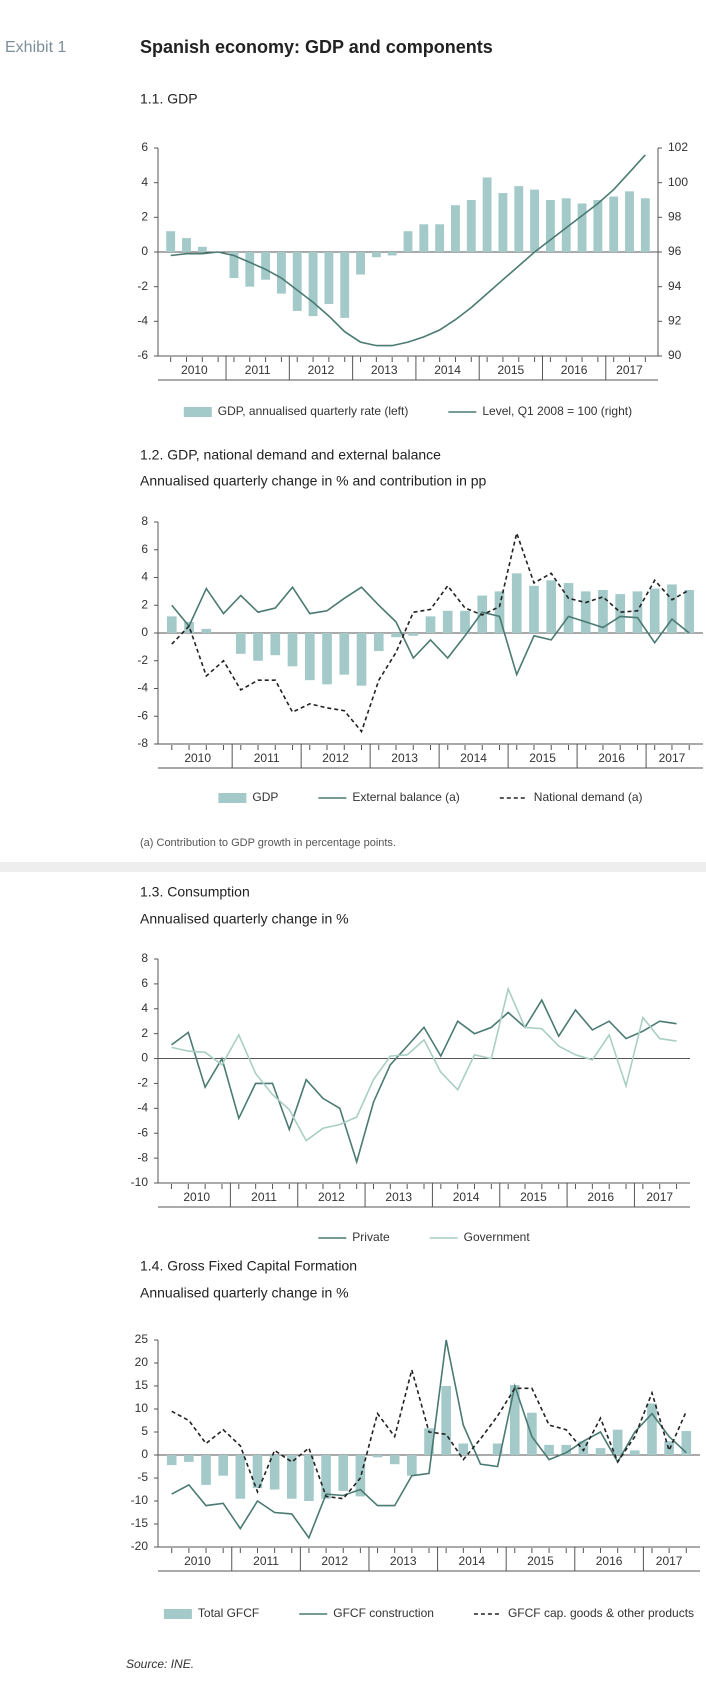  I want to click on x-tick-label: 2013, so click(398, 1197).